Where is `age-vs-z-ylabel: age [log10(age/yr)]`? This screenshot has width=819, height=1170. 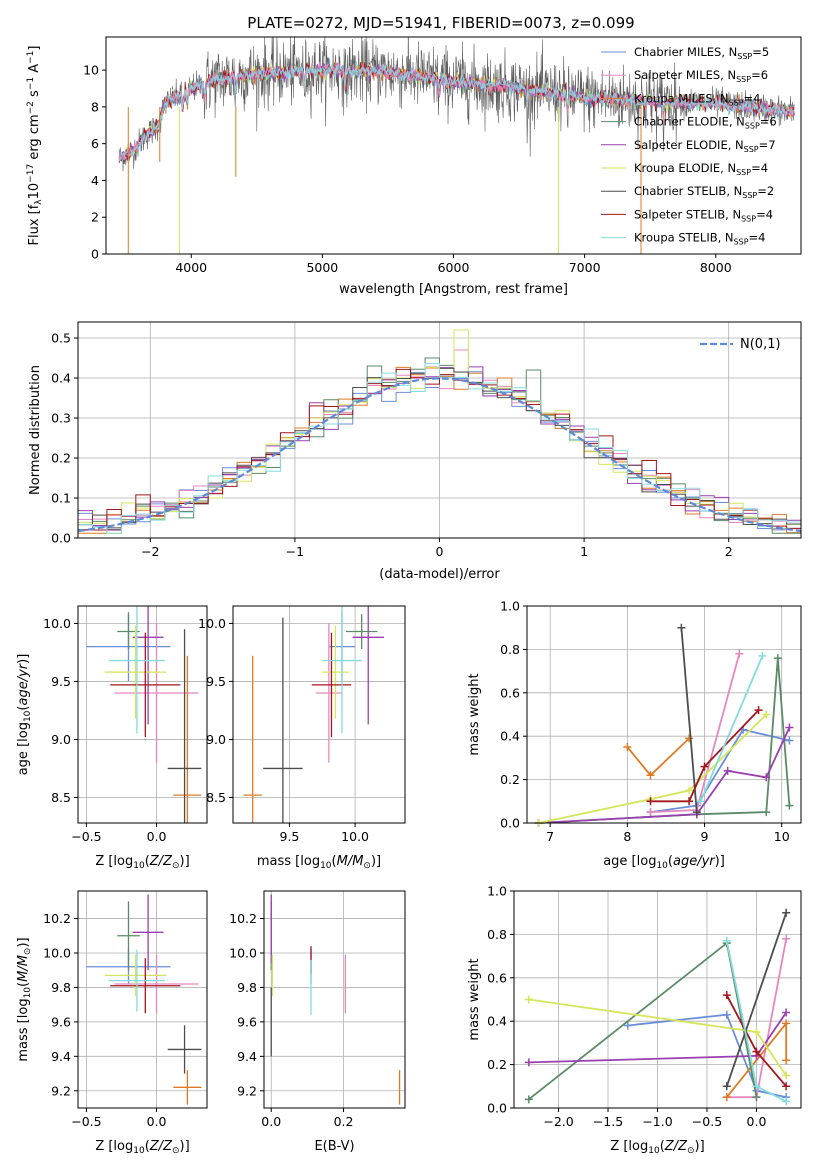
age-vs-z-ylabel: age [log10(age/yr)] is located at coordinates (24, 715).